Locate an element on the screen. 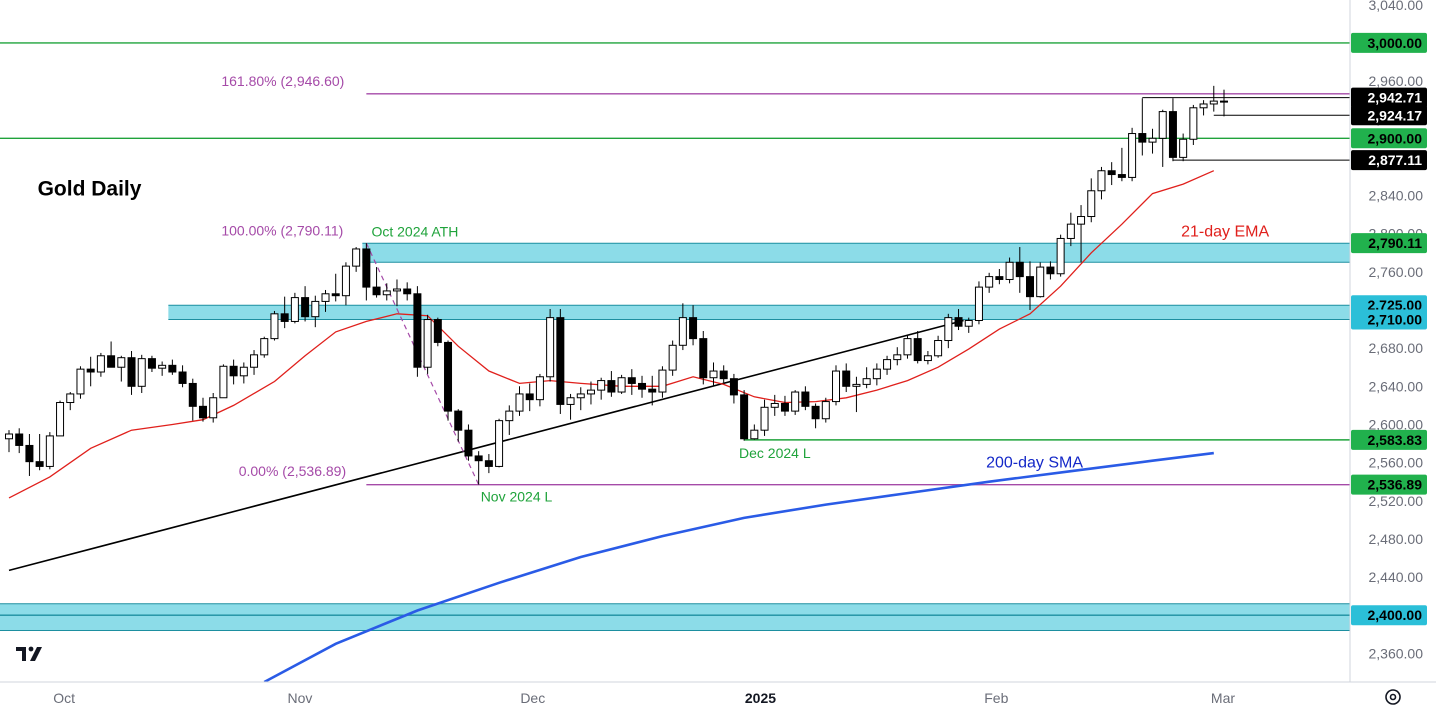 The height and width of the screenshot is (720, 1436). price-label-text: 2,583.83 is located at coordinates (1395, 440).